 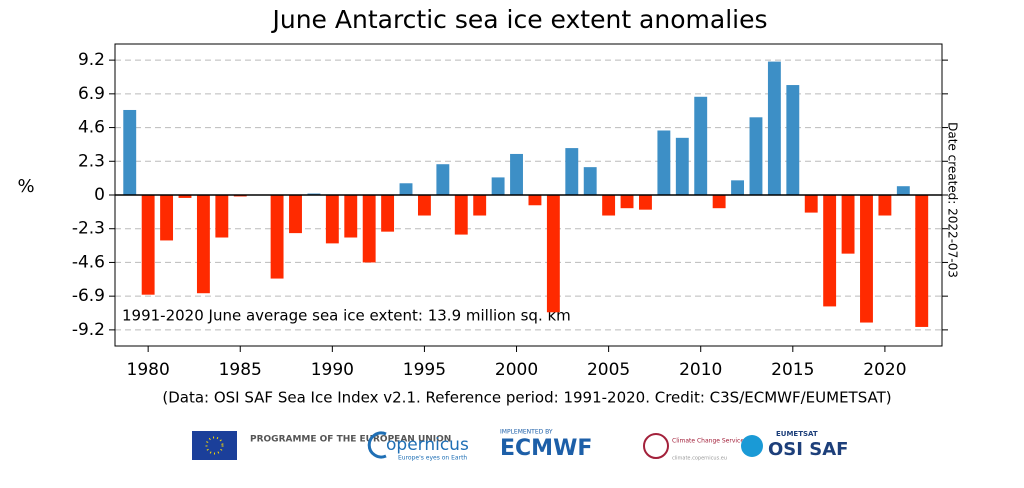 I want to click on x-tick-label: 1990, so click(x=332, y=370).